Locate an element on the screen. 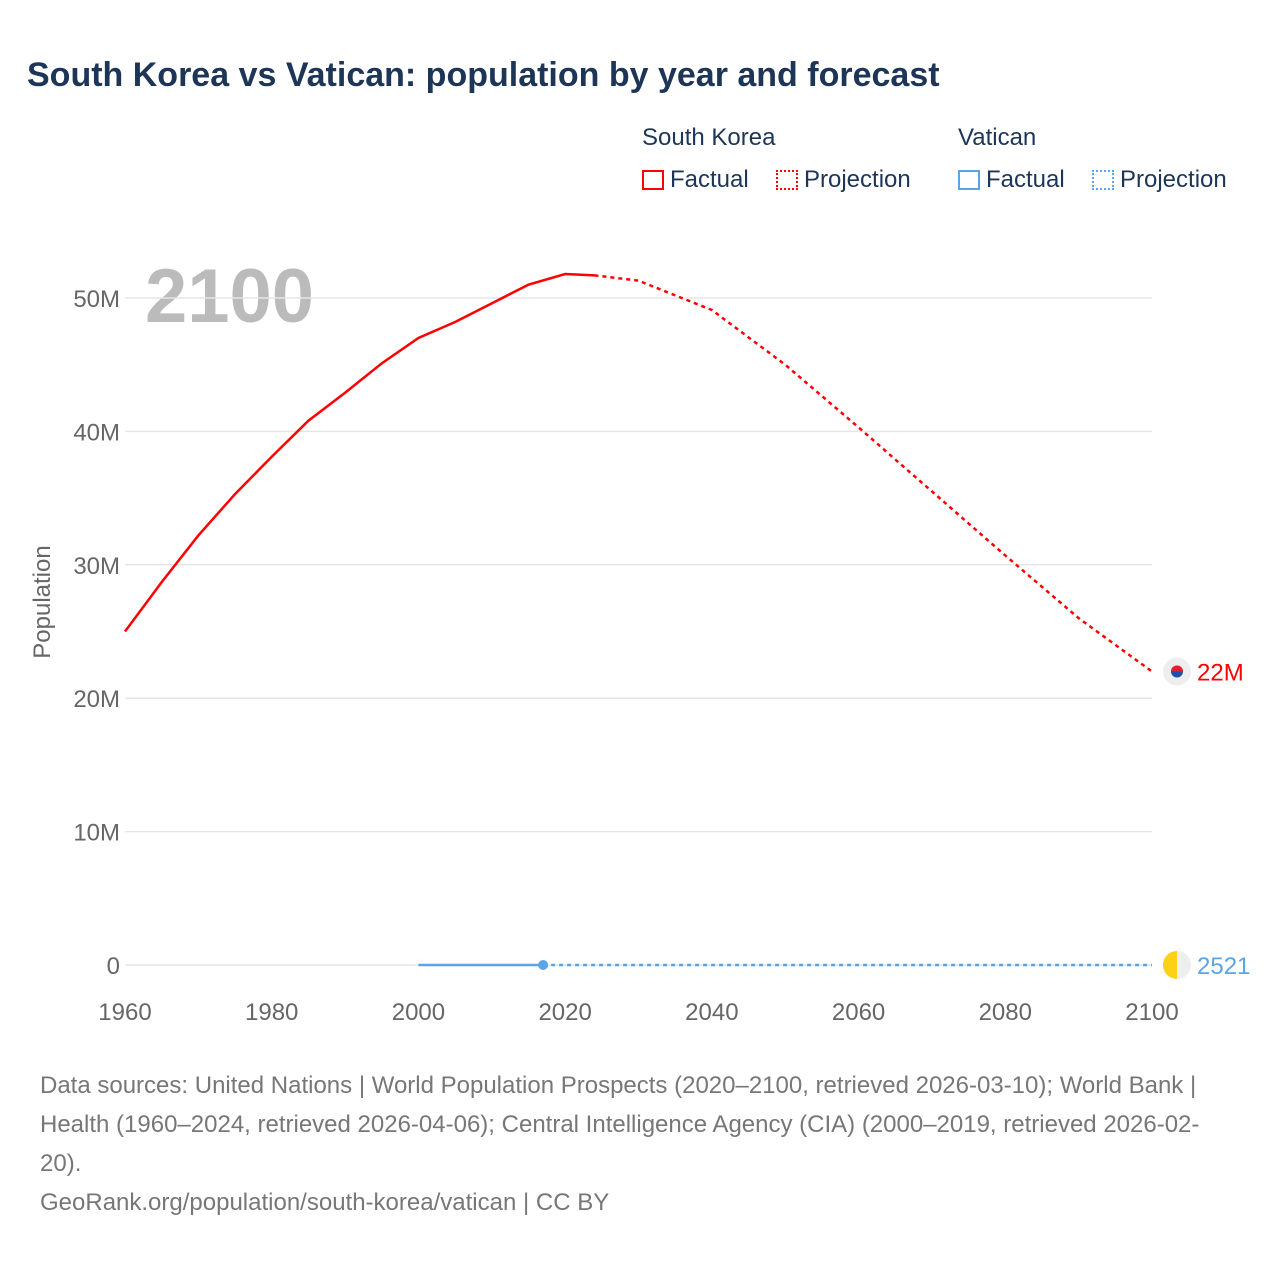 Image resolution: width=1280 pixels, height=1280 pixels. series-end-label: 2521 is located at coordinates (1223, 966).